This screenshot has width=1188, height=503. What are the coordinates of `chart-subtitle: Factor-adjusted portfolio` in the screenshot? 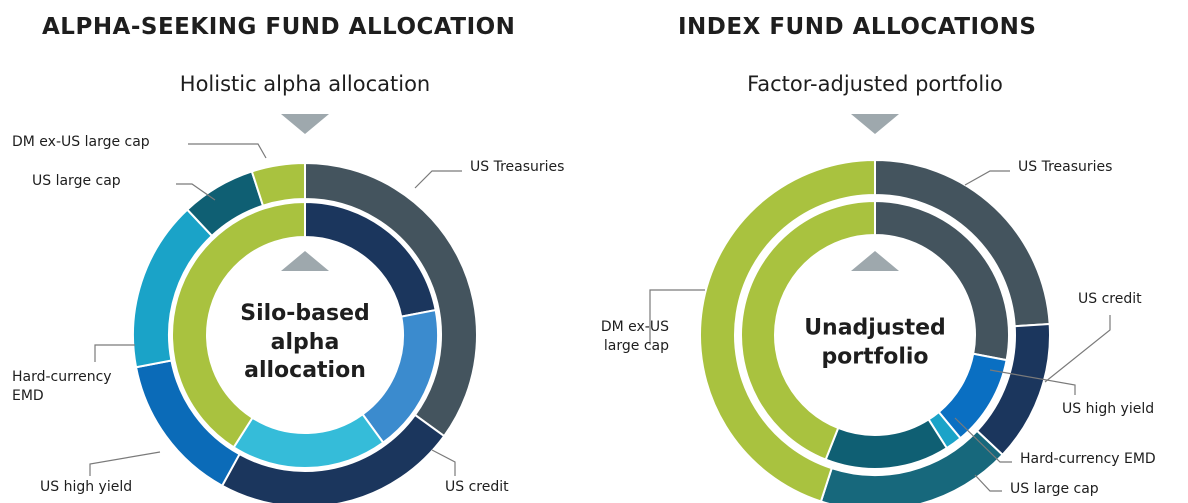 It's located at (875, 84).